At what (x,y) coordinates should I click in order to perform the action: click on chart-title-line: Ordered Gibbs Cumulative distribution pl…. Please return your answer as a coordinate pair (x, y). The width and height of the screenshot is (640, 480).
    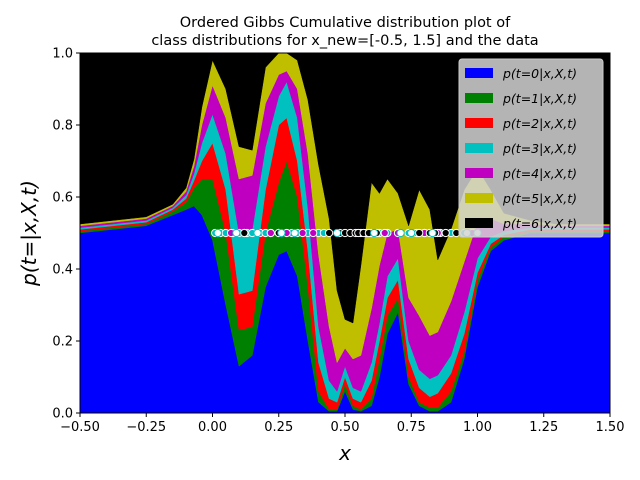
    Looking at the image, I should click on (345, 23).